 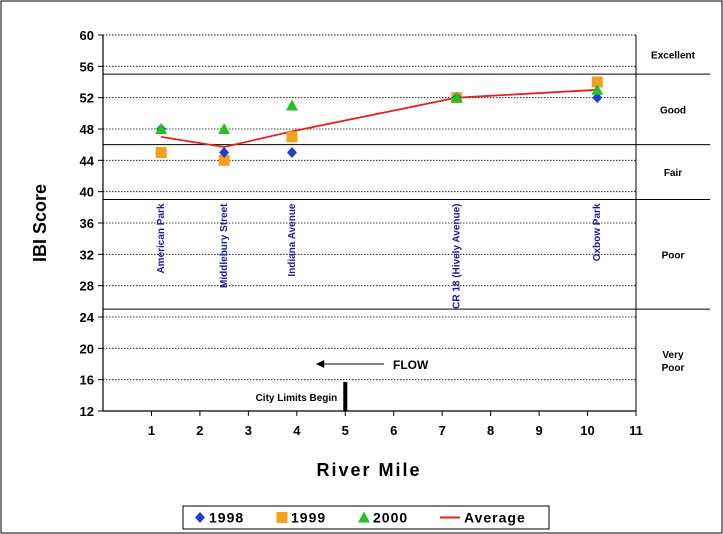 I want to click on x-tick-label: 11, so click(x=636, y=430).